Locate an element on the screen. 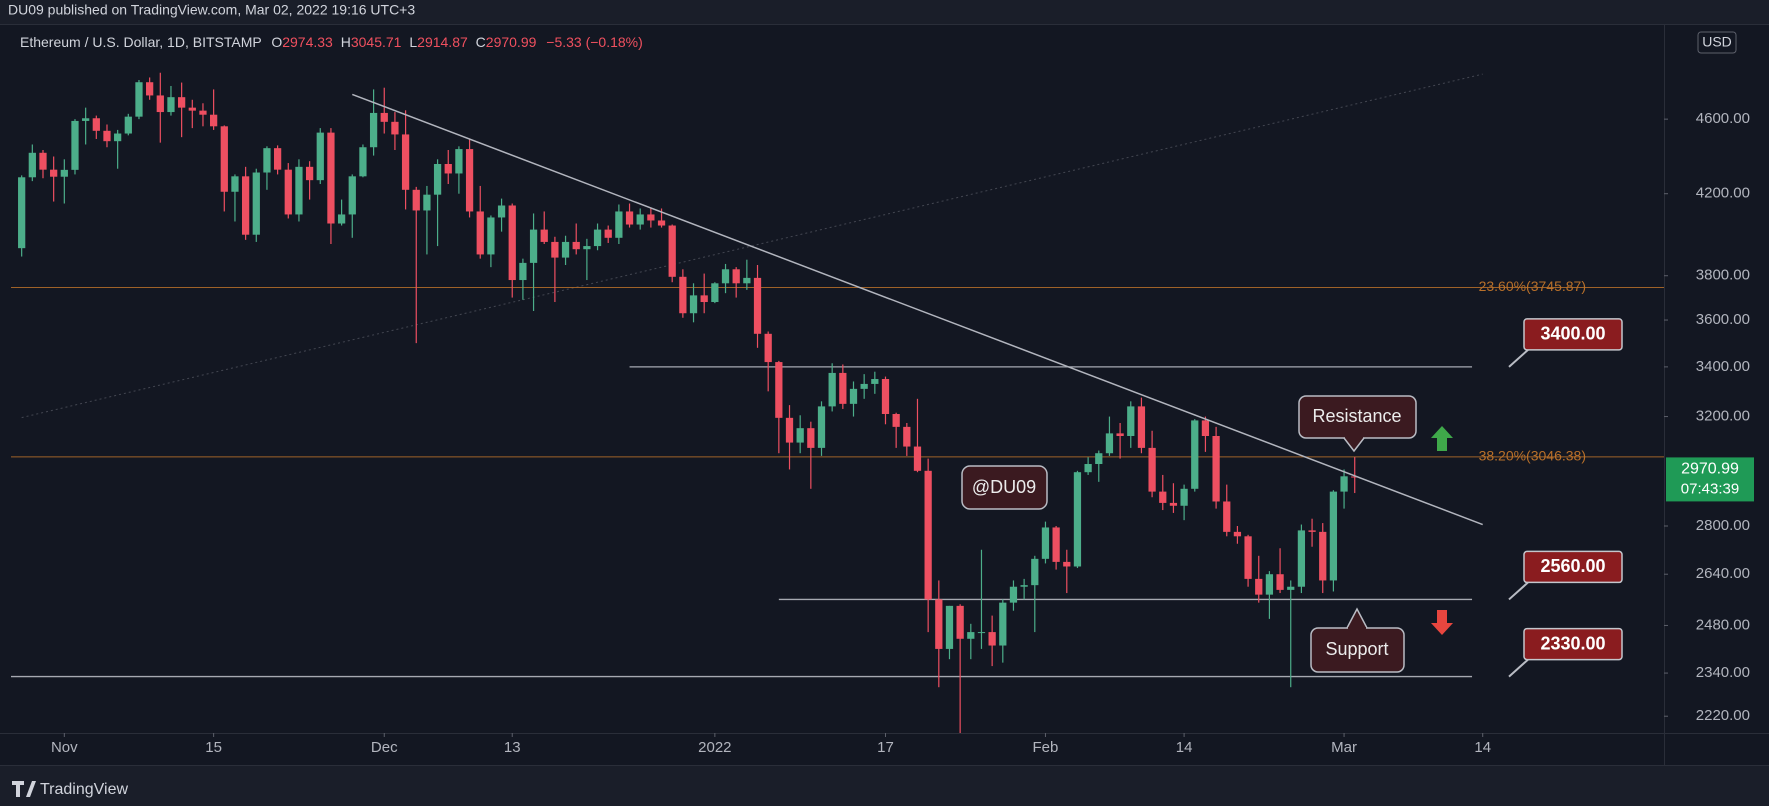 Image resolution: width=1769 pixels, height=806 pixels. currency-badge: USD is located at coordinates (1717, 42).